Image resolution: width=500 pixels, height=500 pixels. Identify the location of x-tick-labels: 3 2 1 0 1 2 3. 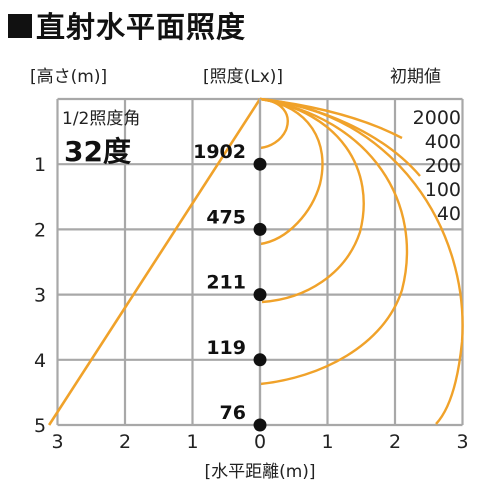
(259, 442).